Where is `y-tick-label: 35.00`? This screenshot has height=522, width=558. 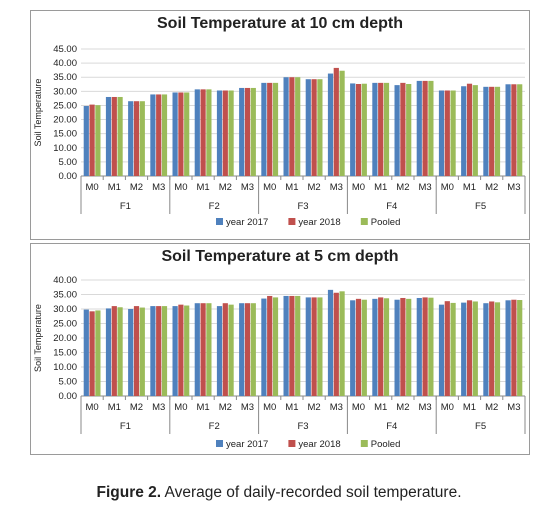 y-tick-label: 35.00 is located at coordinates (65, 77).